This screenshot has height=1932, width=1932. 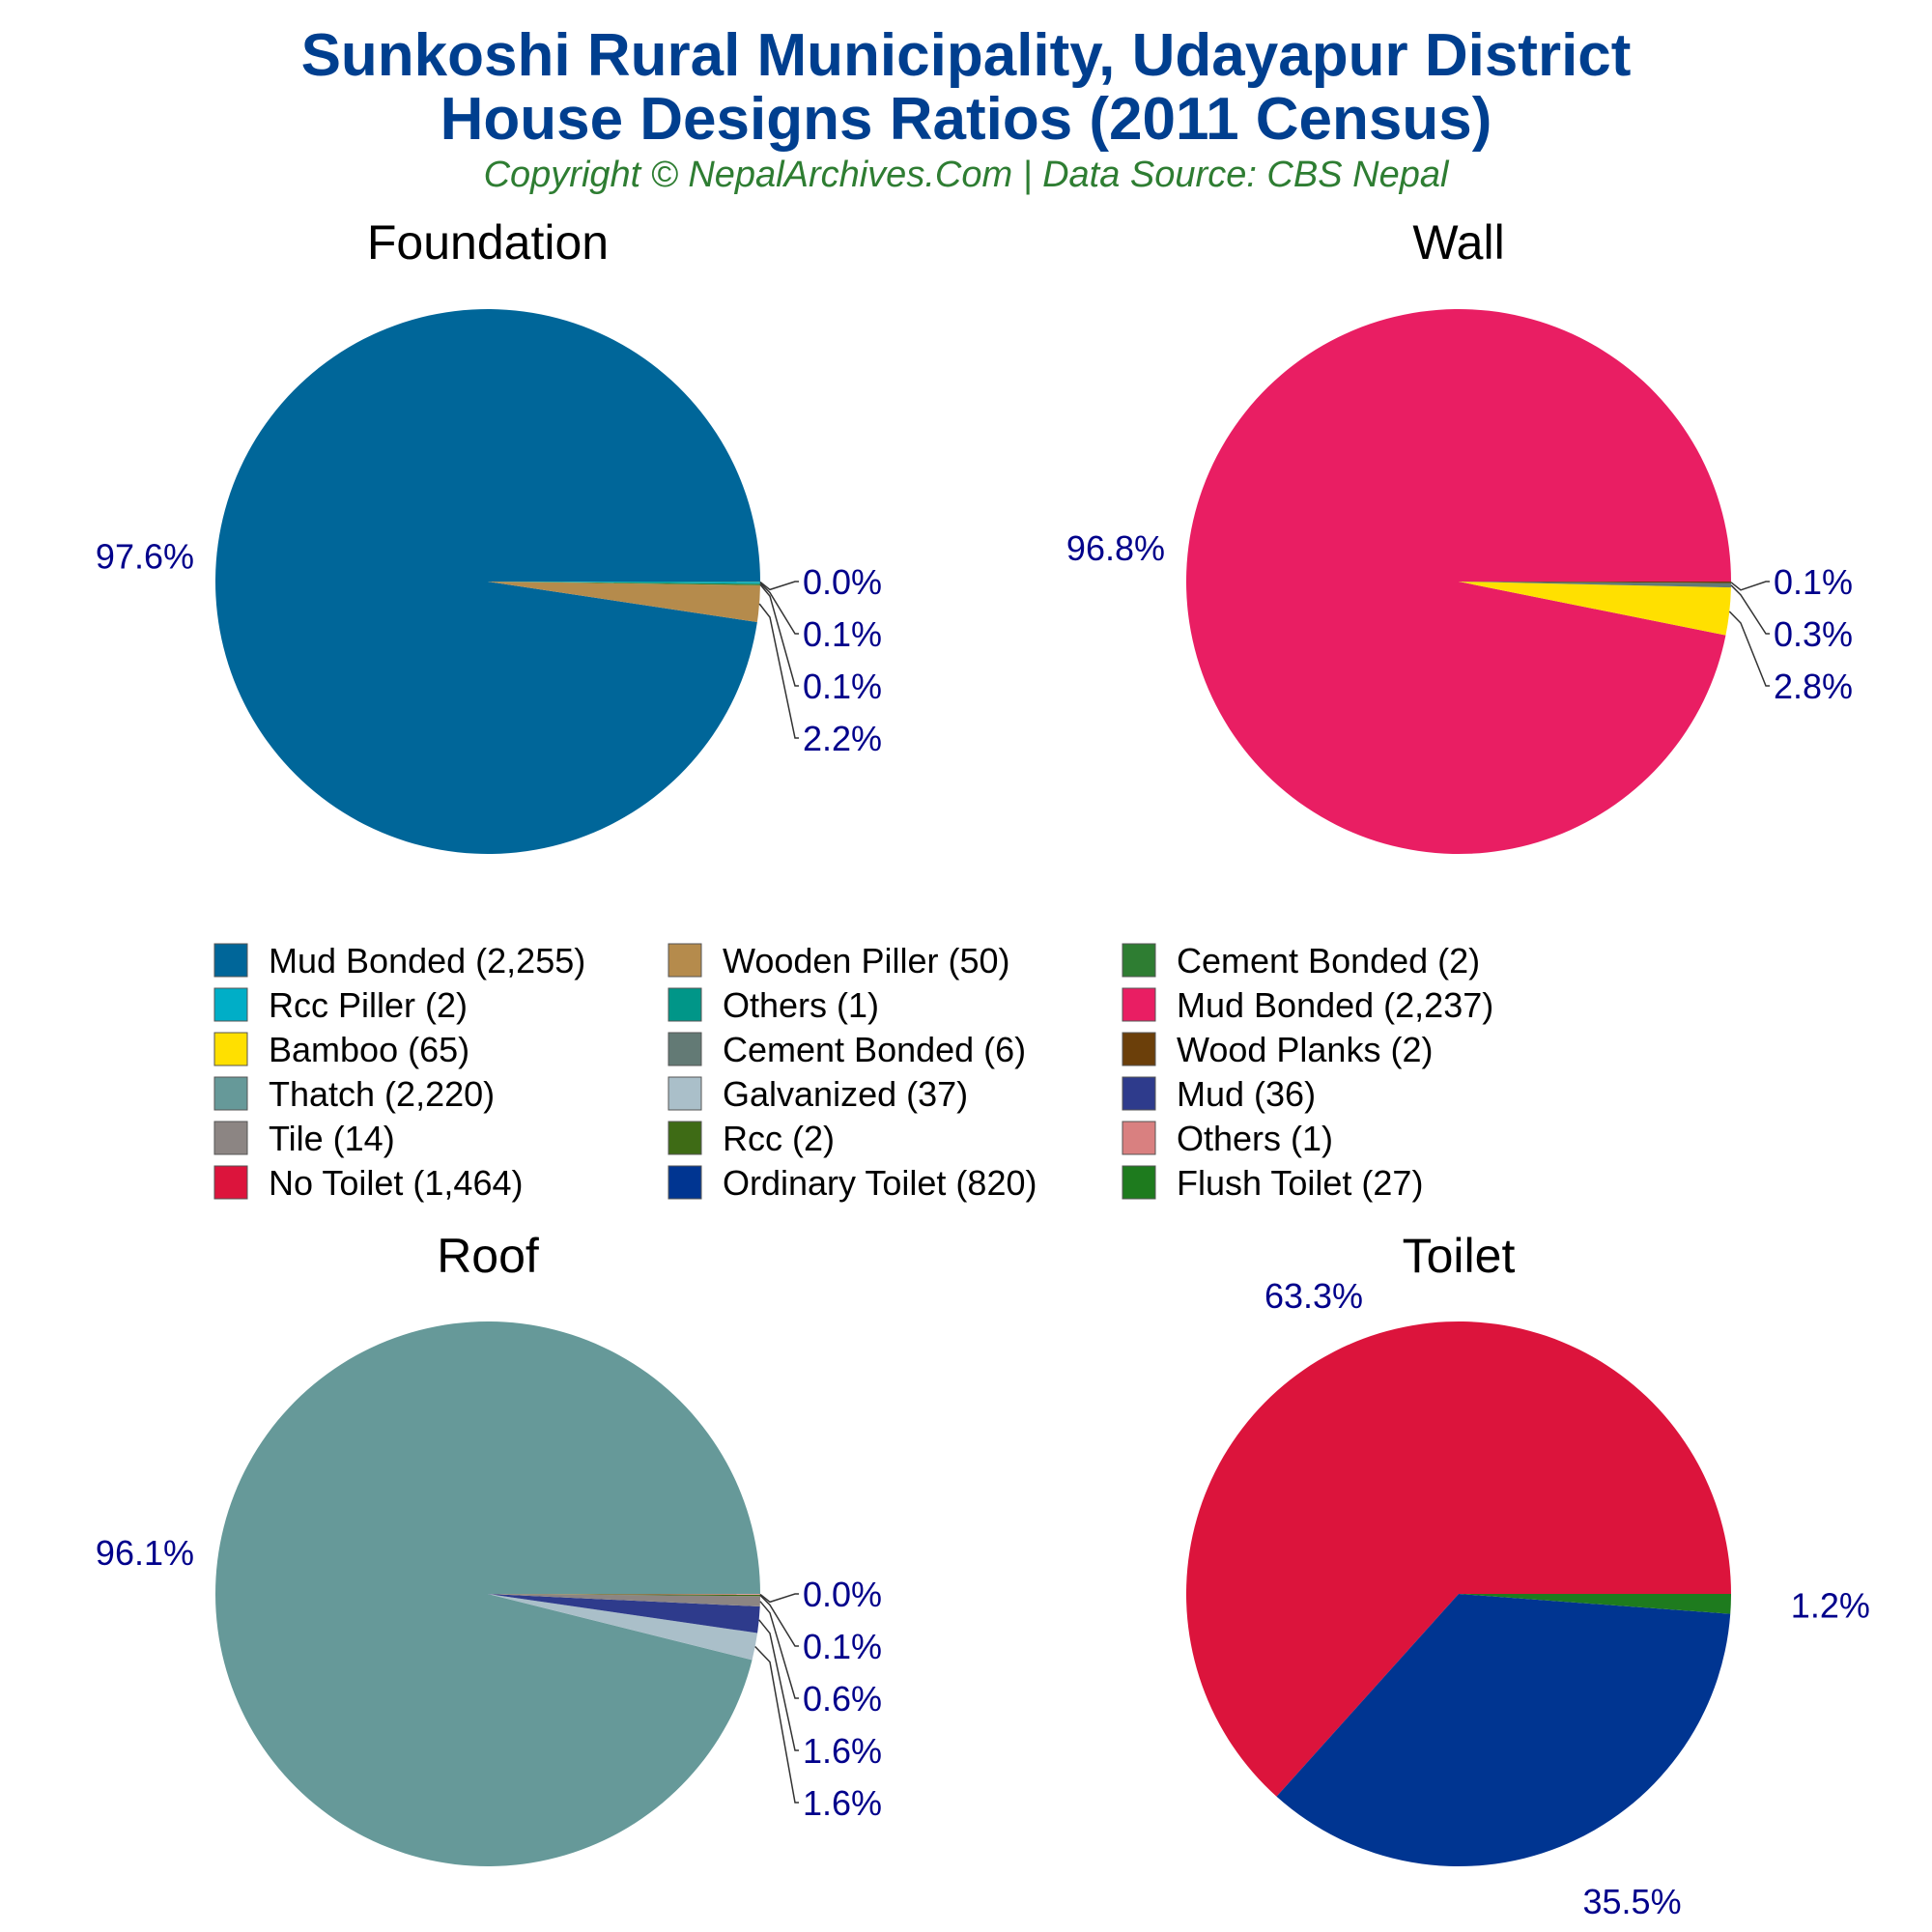 I want to click on legend-item-tile-14: Tile (14), so click(x=304, y=1138).